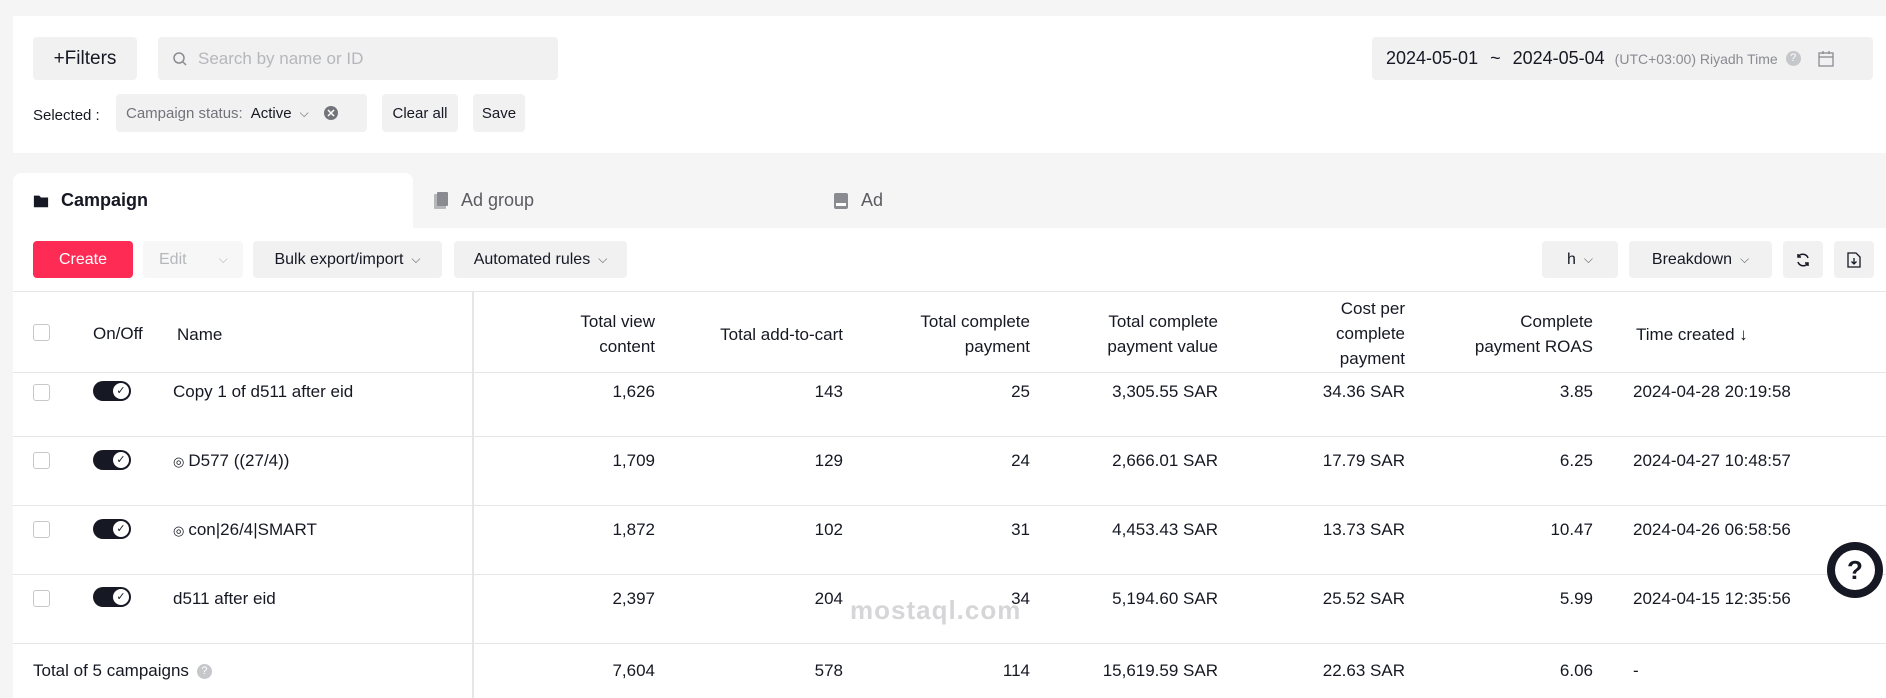  Describe the element at coordinates (331, 113) in the screenshot. I see `clear-chip-icon` at that location.